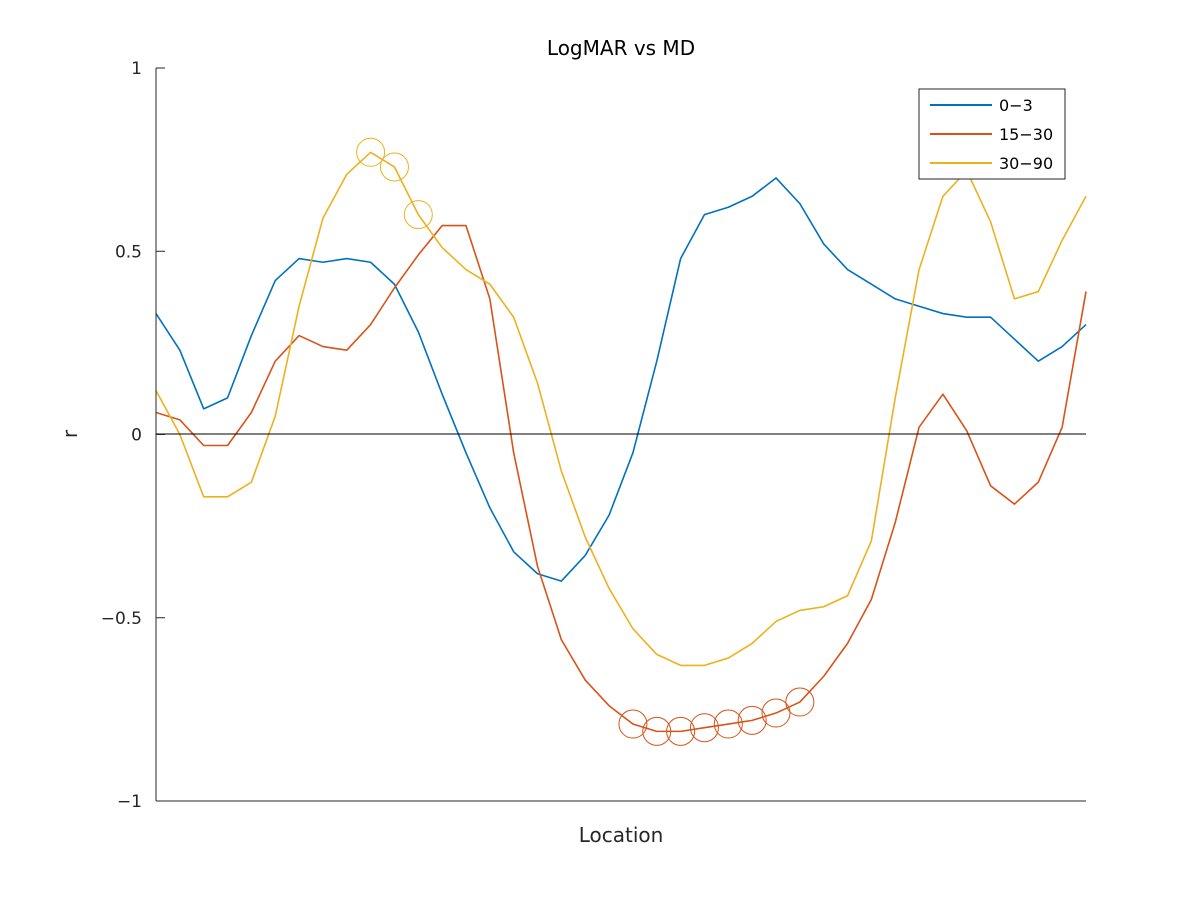 This screenshot has width=1200, height=900. Describe the element at coordinates (70, 433) in the screenshot. I see `y-axis-label: r` at that location.